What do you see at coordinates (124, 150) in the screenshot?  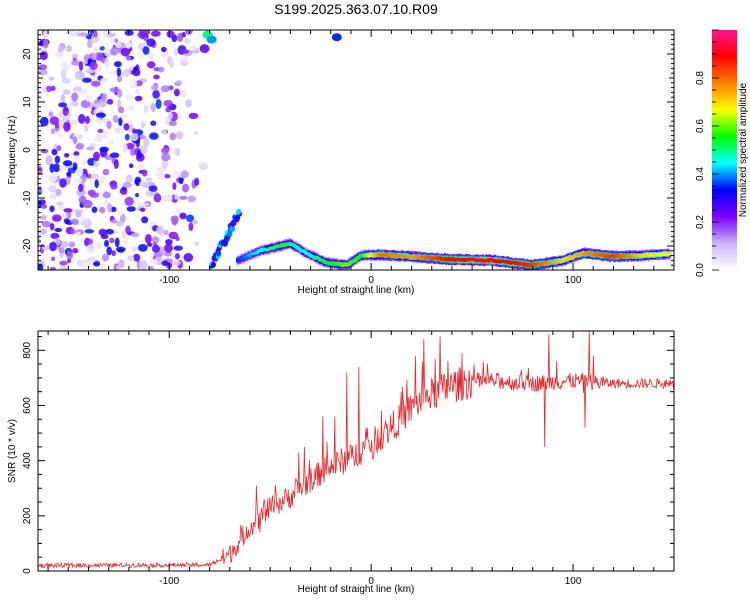 I see `spectrogram-noise-blobs` at bounding box center [124, 150].